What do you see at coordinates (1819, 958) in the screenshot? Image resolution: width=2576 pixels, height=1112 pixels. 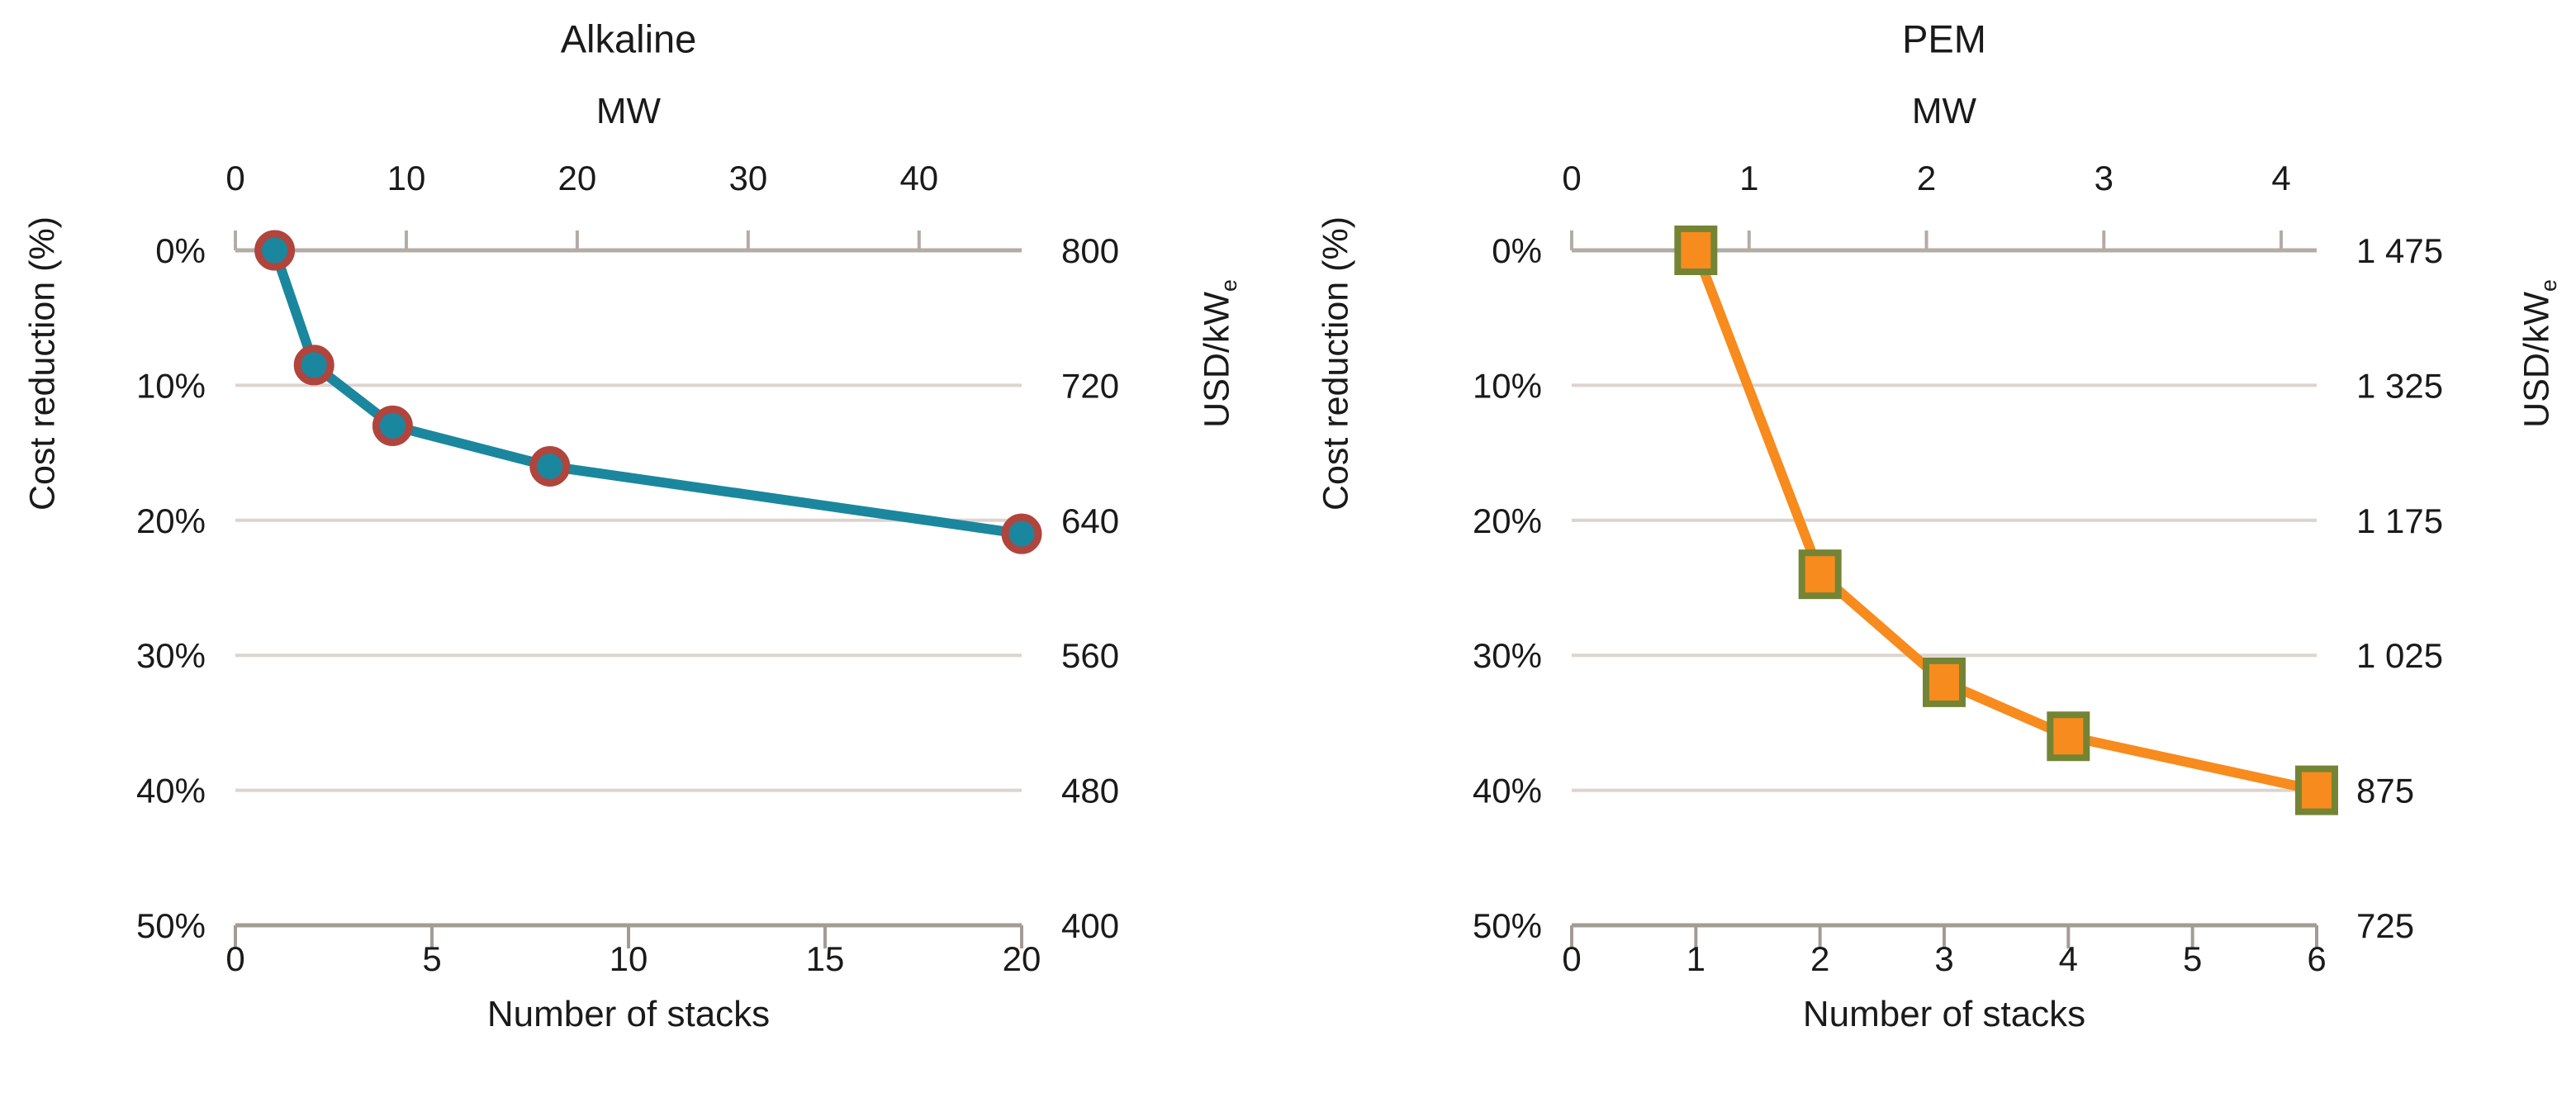 I see `bottom-axis-tick-label: 2` at bounding box center [1819, 958].